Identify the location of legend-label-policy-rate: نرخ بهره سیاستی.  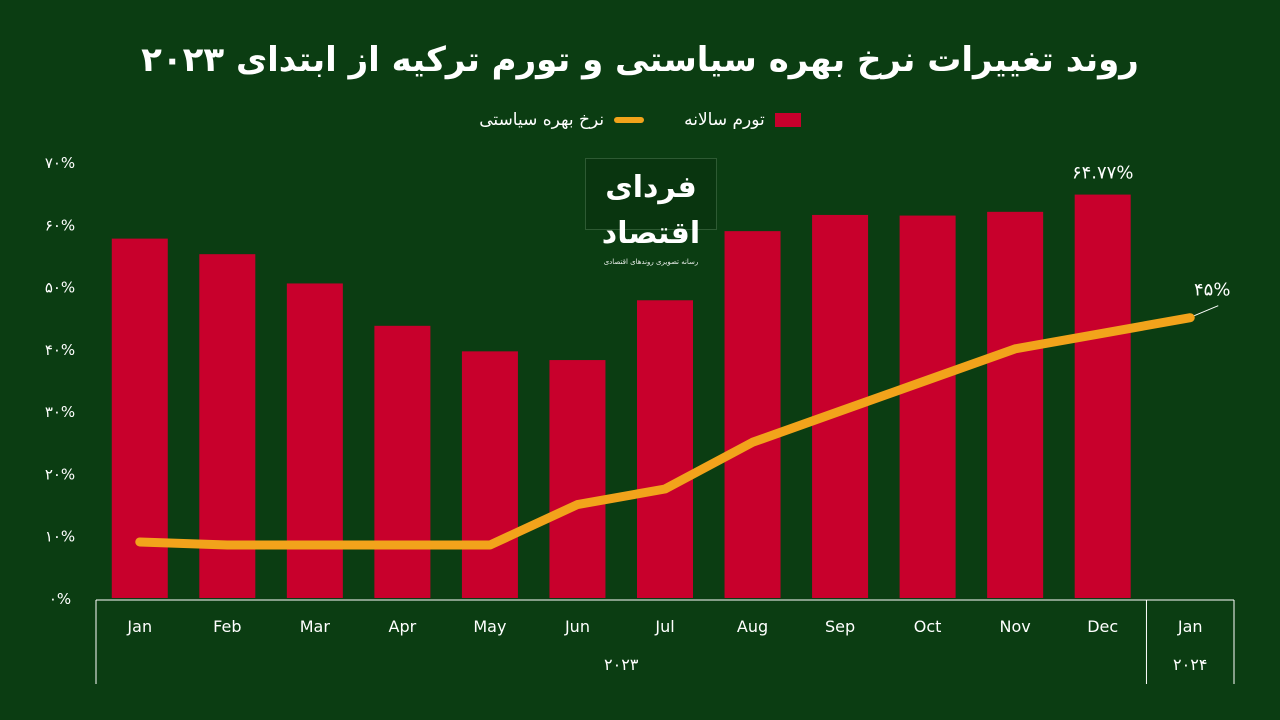
(542, 120).